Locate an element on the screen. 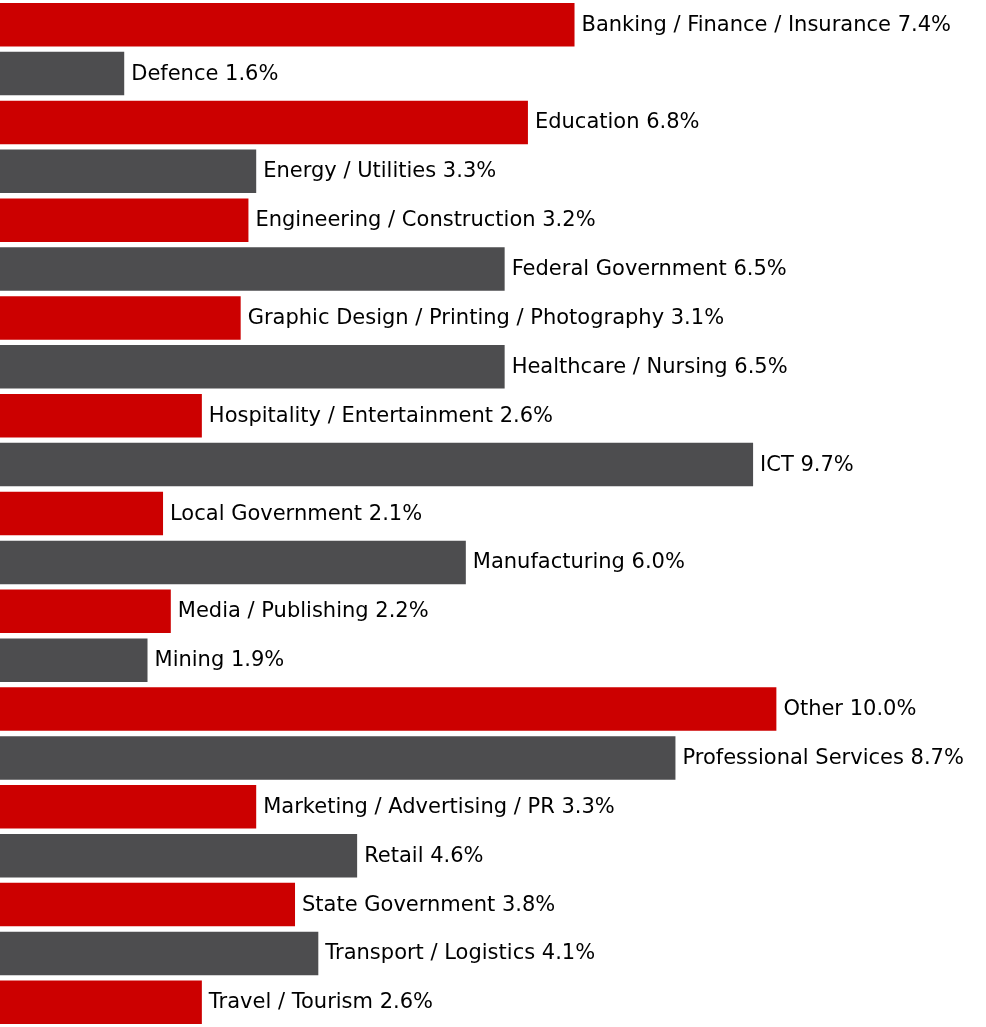 Image resolution: width=986 pixels, height=1027 pixels. data-label: Travel / Tourism 2.6% is located at coordinates (320, 1001).